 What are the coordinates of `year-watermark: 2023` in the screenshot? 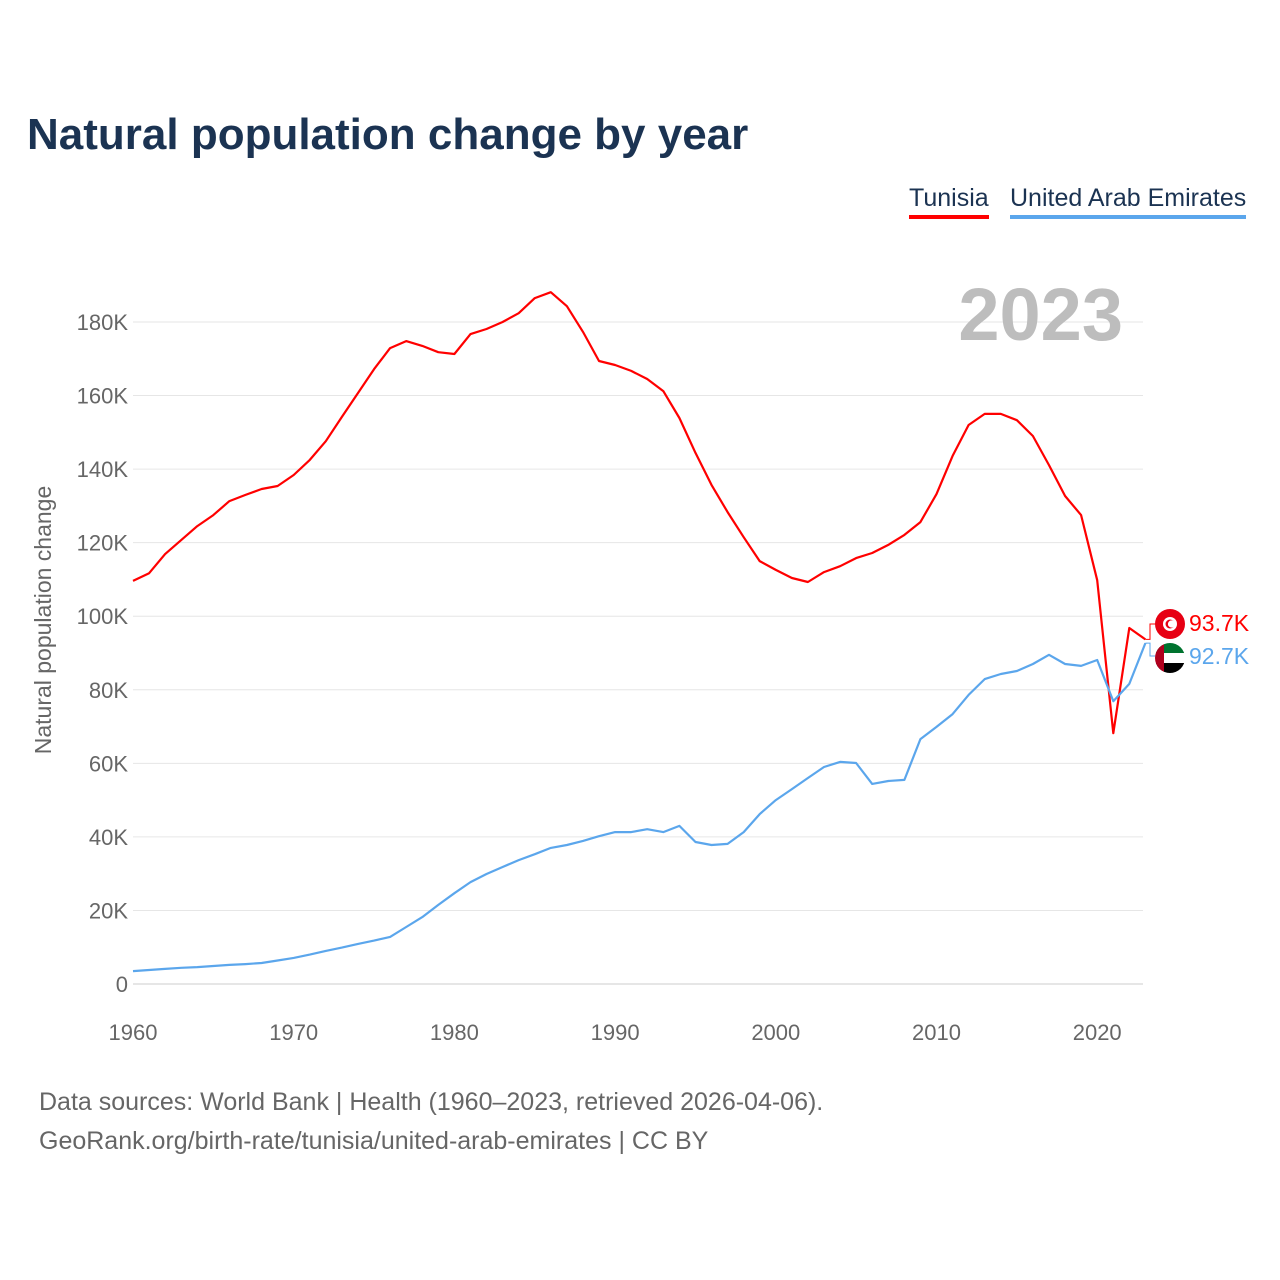 It's located at (1040, 314).